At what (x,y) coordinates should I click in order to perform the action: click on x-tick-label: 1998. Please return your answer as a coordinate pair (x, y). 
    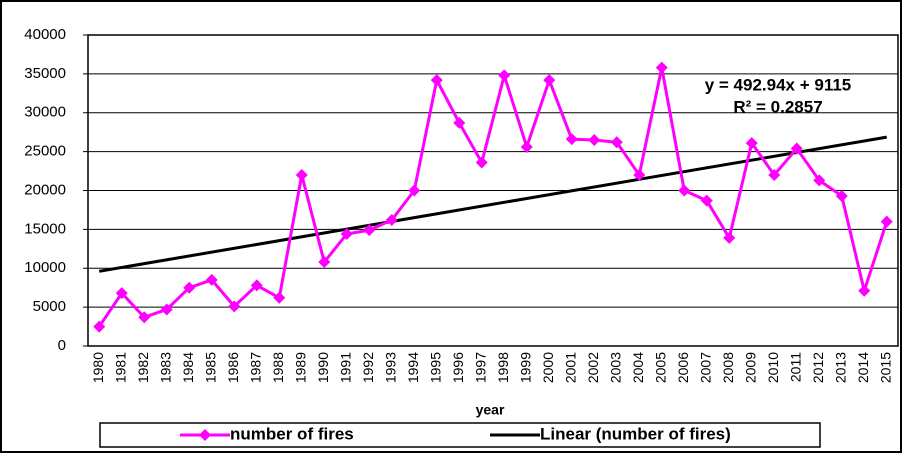
    Looking at the image, I should click on (503, 367).